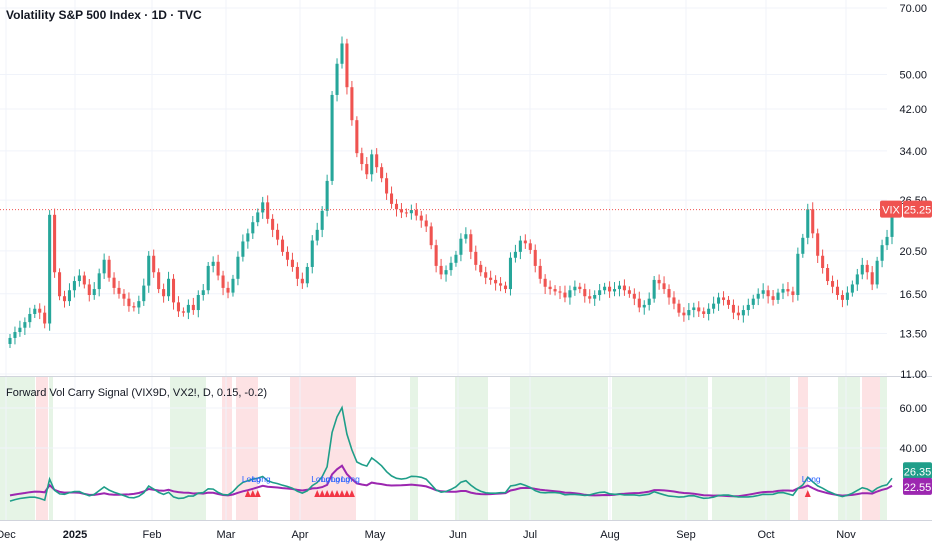 Image resolution: width=932 pixels, height=550 pixels. What do you see at coordinates (451, 481) in the screenshot?
I see `vx2-line` at bounding box center [451, 481].